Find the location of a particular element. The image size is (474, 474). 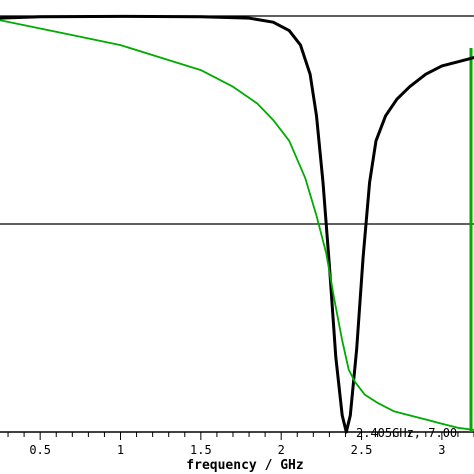

x-tick-label: 2.5 is located at coordinates (362, 450).